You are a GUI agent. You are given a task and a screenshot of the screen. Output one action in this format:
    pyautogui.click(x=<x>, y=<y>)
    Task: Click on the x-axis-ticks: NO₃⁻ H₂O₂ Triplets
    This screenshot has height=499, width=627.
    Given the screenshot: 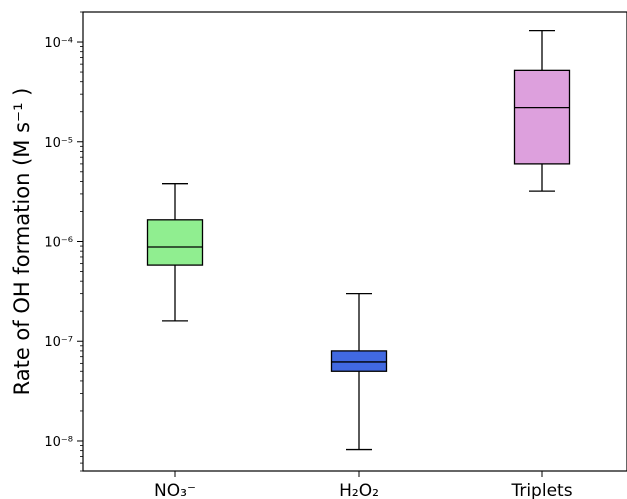 What is the action you would take?
    pyautogui.click(x=363, y=485)
    